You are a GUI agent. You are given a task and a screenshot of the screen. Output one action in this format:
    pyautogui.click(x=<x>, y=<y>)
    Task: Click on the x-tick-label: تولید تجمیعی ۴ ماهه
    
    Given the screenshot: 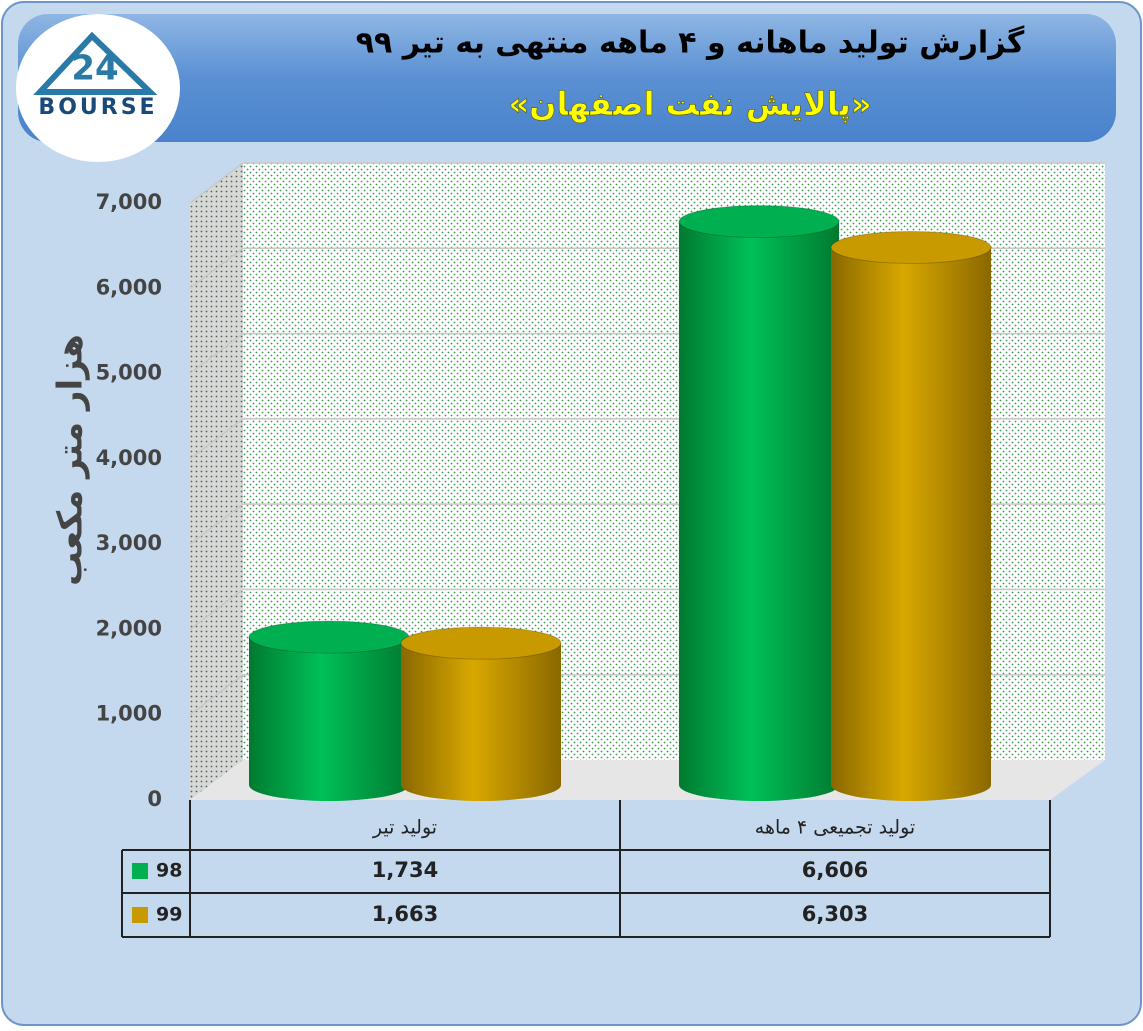 What is the action you would take?
    pyautogui.click(x=835, y=828)
    